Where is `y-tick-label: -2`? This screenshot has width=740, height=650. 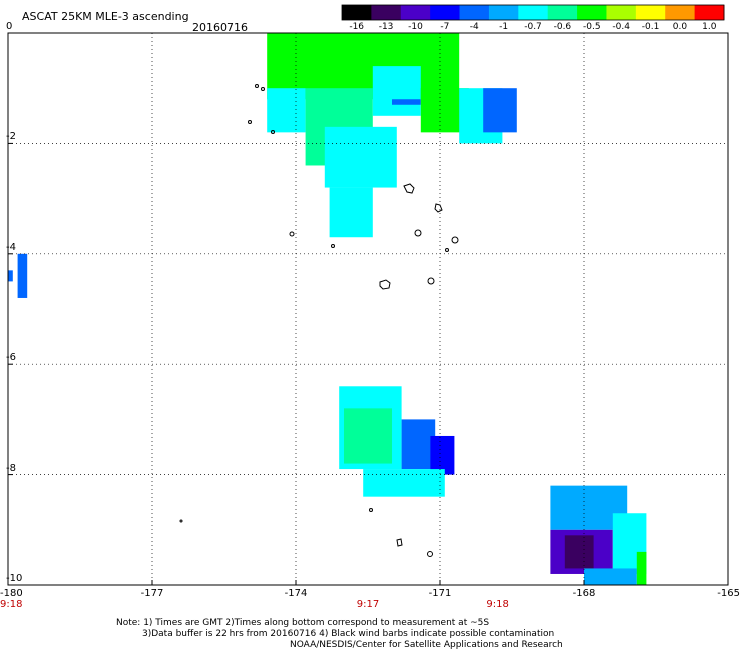 y-tick-label: -2 is located at coordinates (11, 137).